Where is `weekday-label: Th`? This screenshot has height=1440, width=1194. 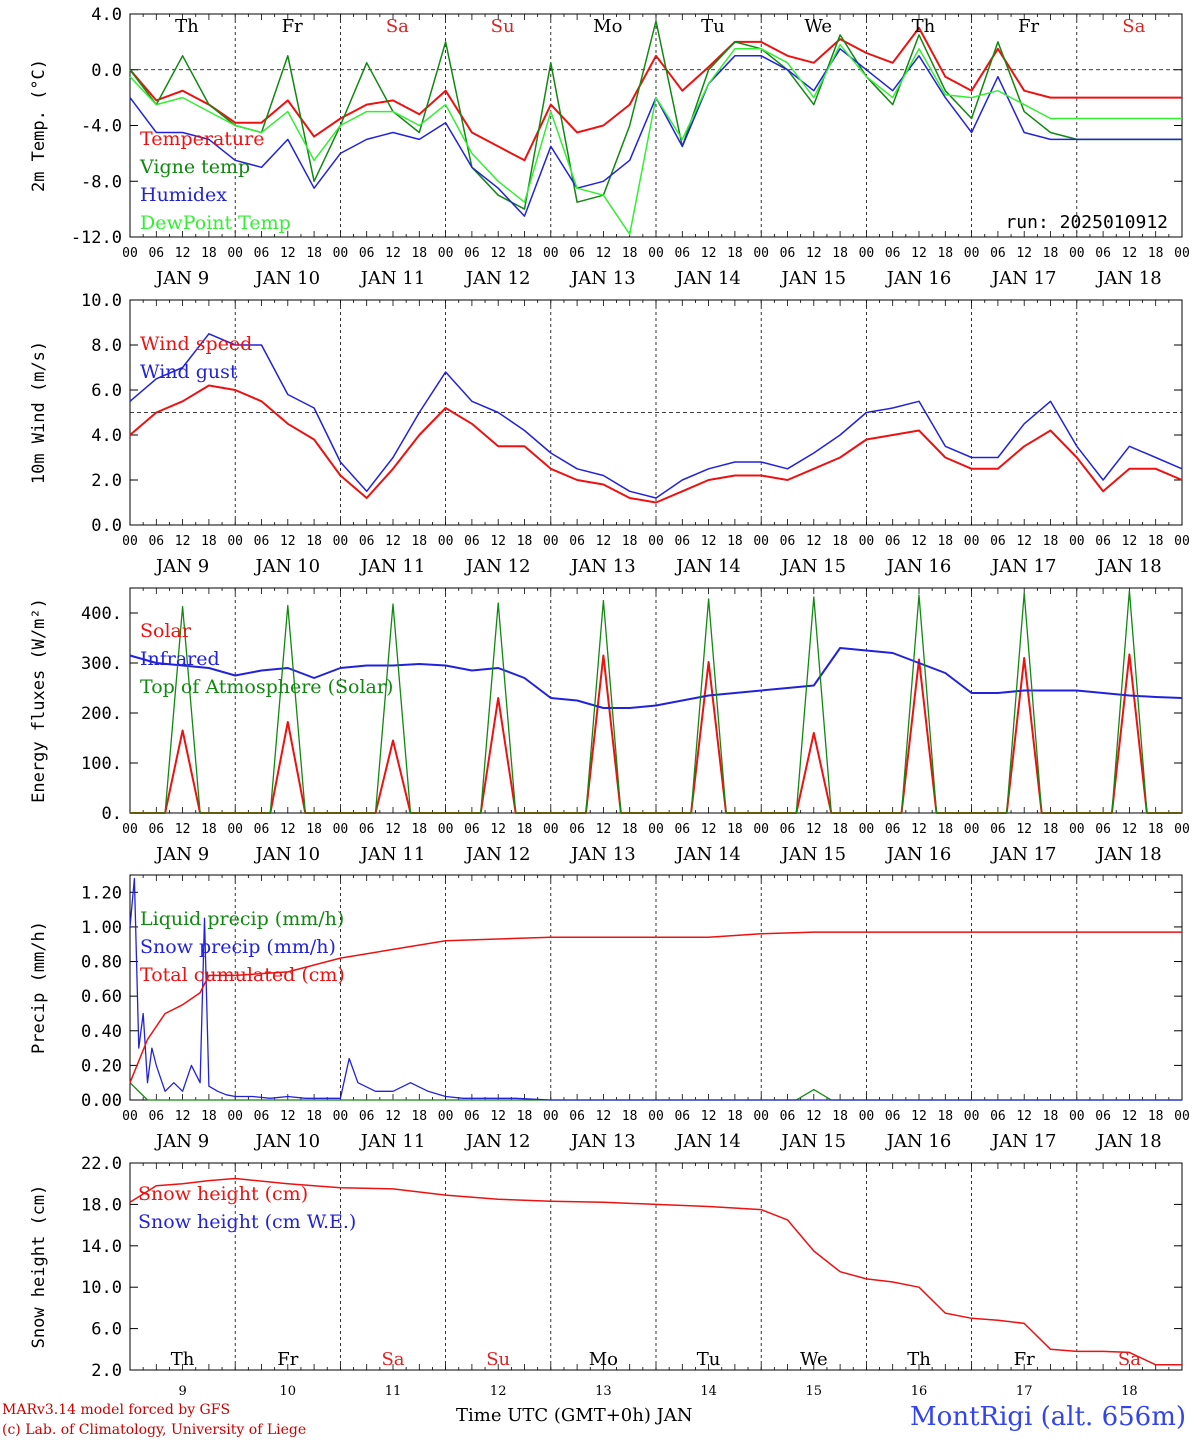 weekday-label: Th is located at coordinates (919, 1359).